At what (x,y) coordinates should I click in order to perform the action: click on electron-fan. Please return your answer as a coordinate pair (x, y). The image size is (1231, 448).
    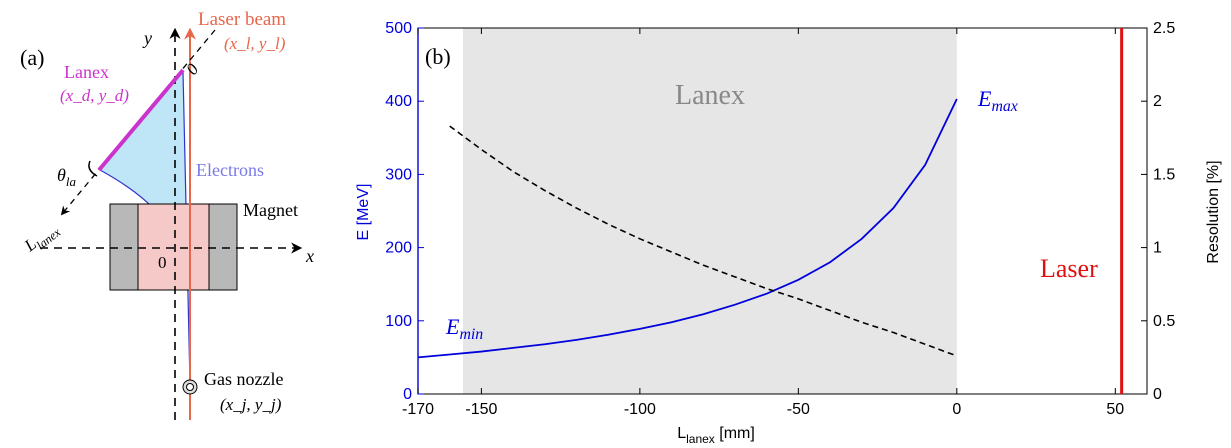
    Looking at the image, I should click on (145, 228).